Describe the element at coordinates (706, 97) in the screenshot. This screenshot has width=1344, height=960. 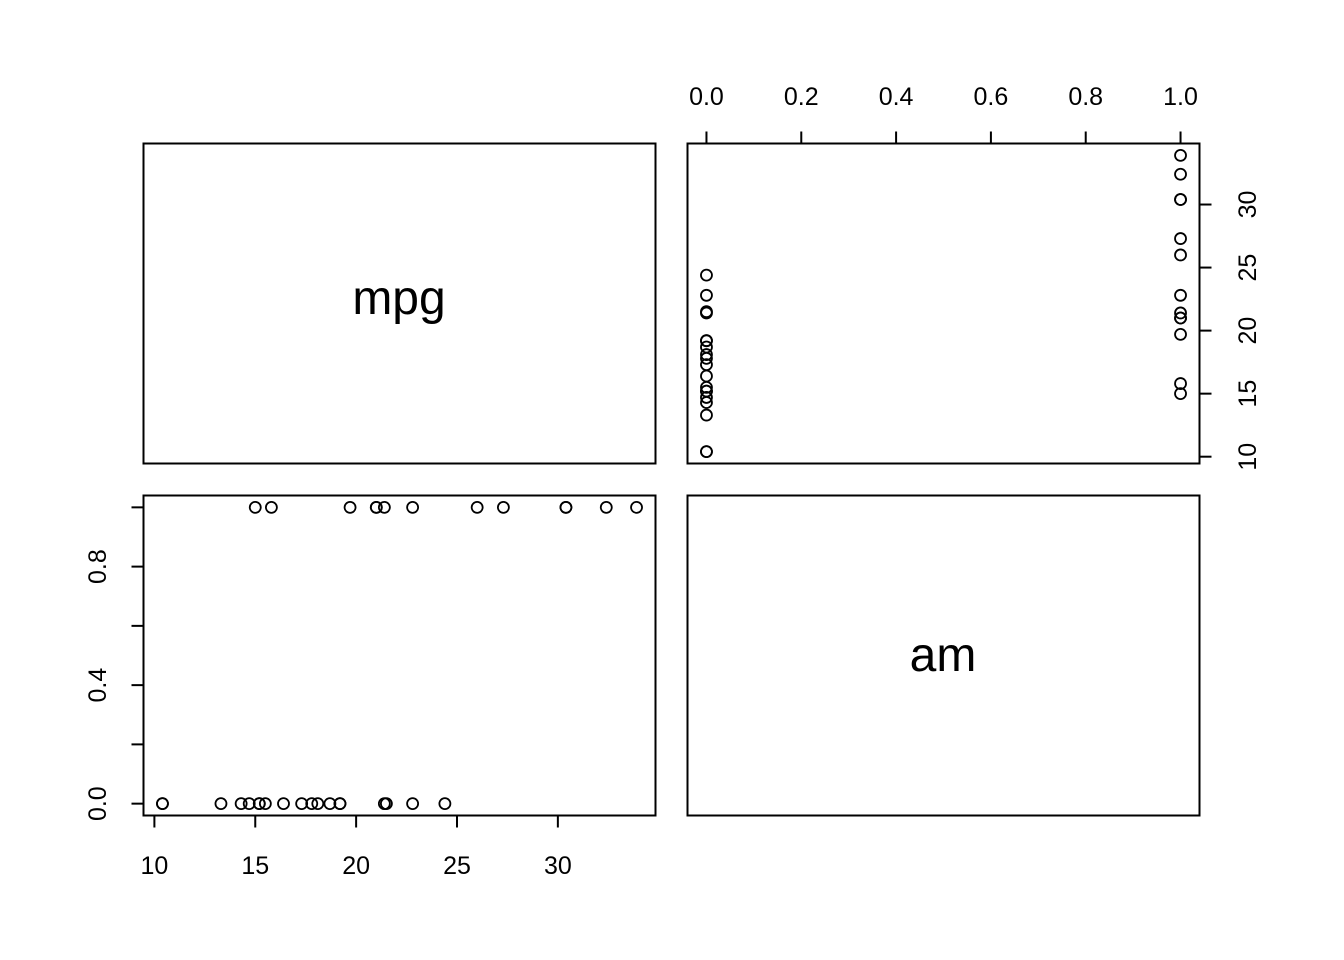
I see `top-axis-tick-label: 0.0` at that location.